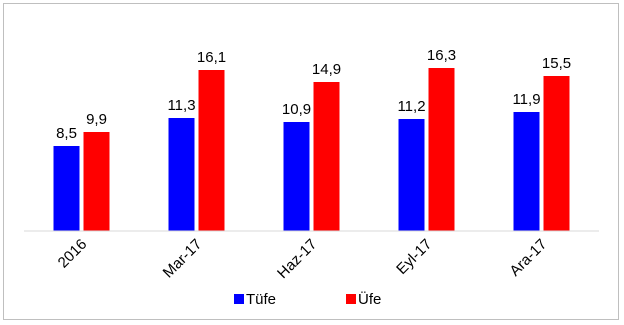  What do you see at coordinates (239, 299) in the screenshot?
I see `legend-swatch-Tüfe` at bounding box center [239, 299].